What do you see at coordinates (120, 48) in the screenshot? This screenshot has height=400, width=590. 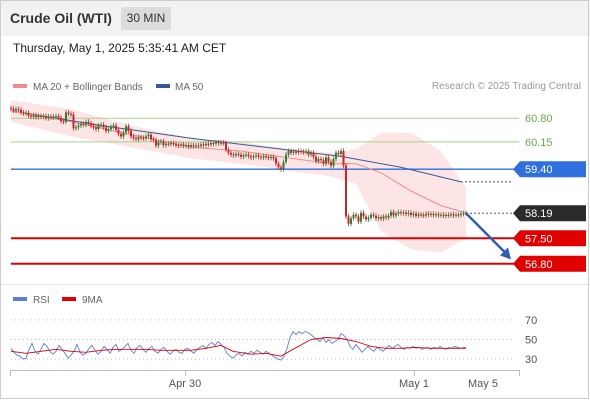 I see `chart-timestamp: Thursday, May 1, 2025 5:35:41 AM CET` at bounding box center [120, 48].